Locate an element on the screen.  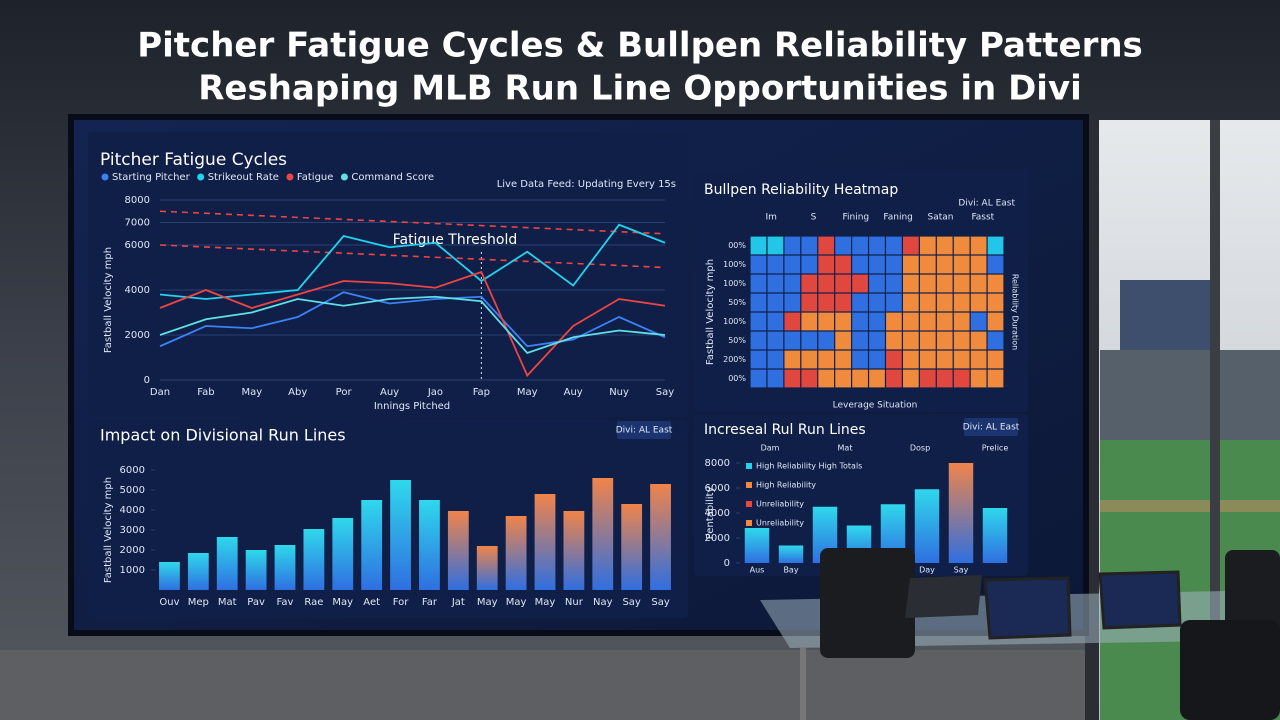
x-tick-label: Jat is located at coordinates (458, 602).